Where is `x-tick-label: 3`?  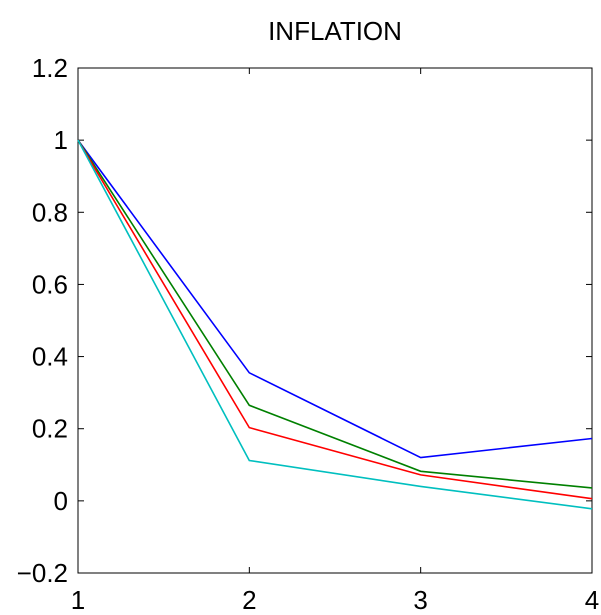 x-tick-label: 3 is located at coordinates (420, 600).